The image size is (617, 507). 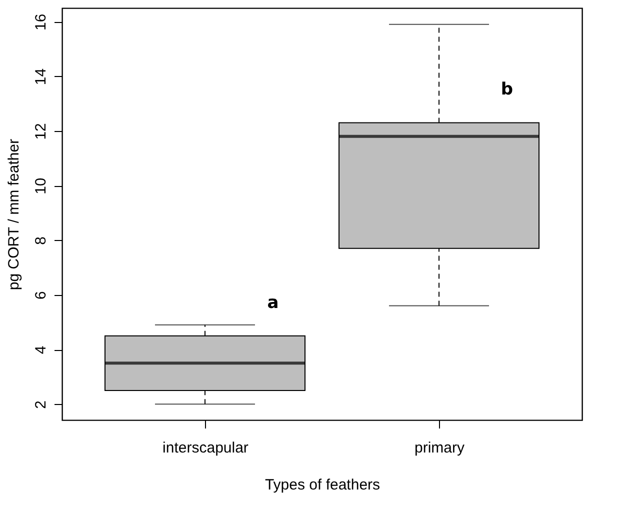 I want to click on y-tick-label: 14, so click(x=41, y=77).